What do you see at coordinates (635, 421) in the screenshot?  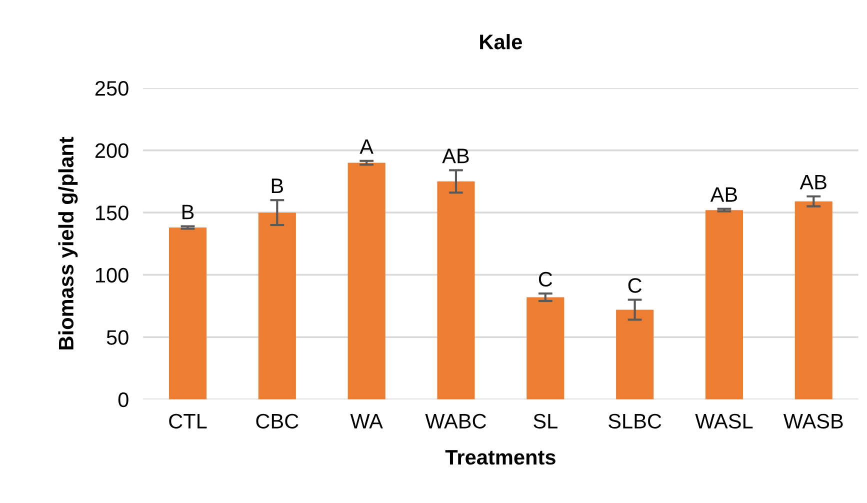 I see `x-tick-label: SLBC` at bounding box center [635, 421].